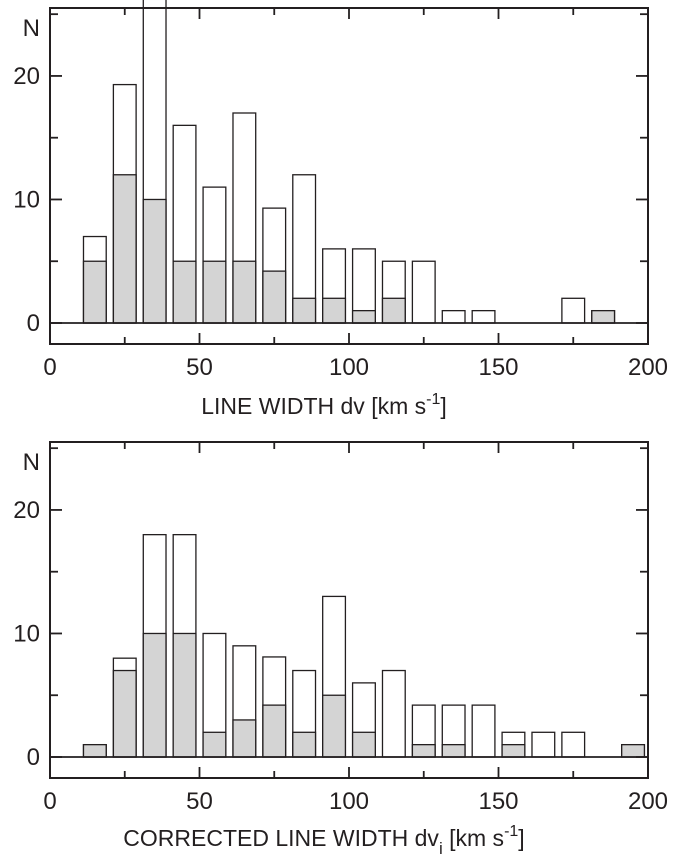 This screenshot has height=854, width=675. What do you see at coordinates (441, 846) in the screenshot?
I see `x-axis-label-part: i` at bounding box center [441, 846].